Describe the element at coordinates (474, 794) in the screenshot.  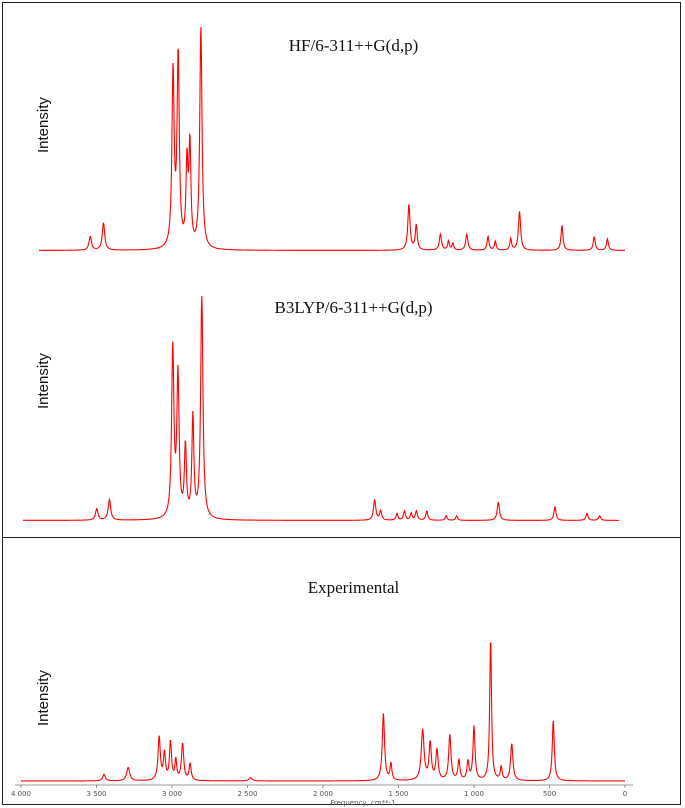
I see `x-tick-label: 1 000` at that location.